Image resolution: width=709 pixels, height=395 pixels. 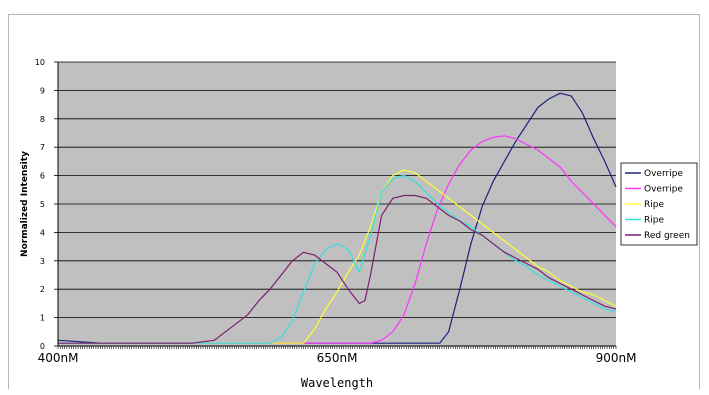 What do you see at coordinates (337, 383) in the screenshot?
I see `x-axis-title: Wavelength` at bounding box center [337, 383].